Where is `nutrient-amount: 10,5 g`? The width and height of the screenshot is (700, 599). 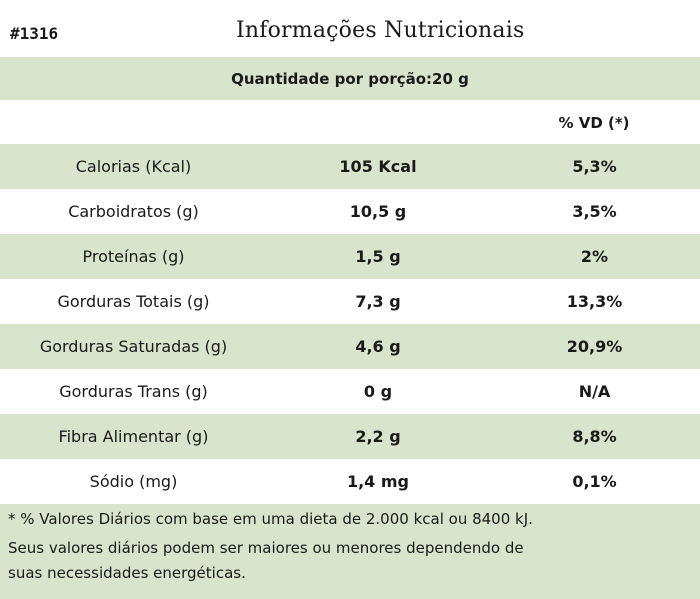
nutrient-amount: 10,5 g is located at coordinates (378, 211).